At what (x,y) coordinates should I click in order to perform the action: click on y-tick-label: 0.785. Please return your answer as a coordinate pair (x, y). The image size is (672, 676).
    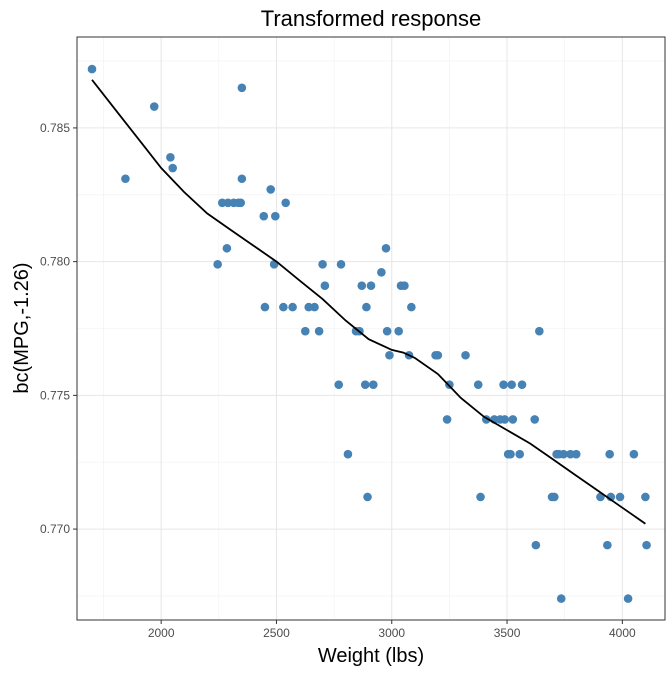
    Looking at the image, I should click on (55, 128).